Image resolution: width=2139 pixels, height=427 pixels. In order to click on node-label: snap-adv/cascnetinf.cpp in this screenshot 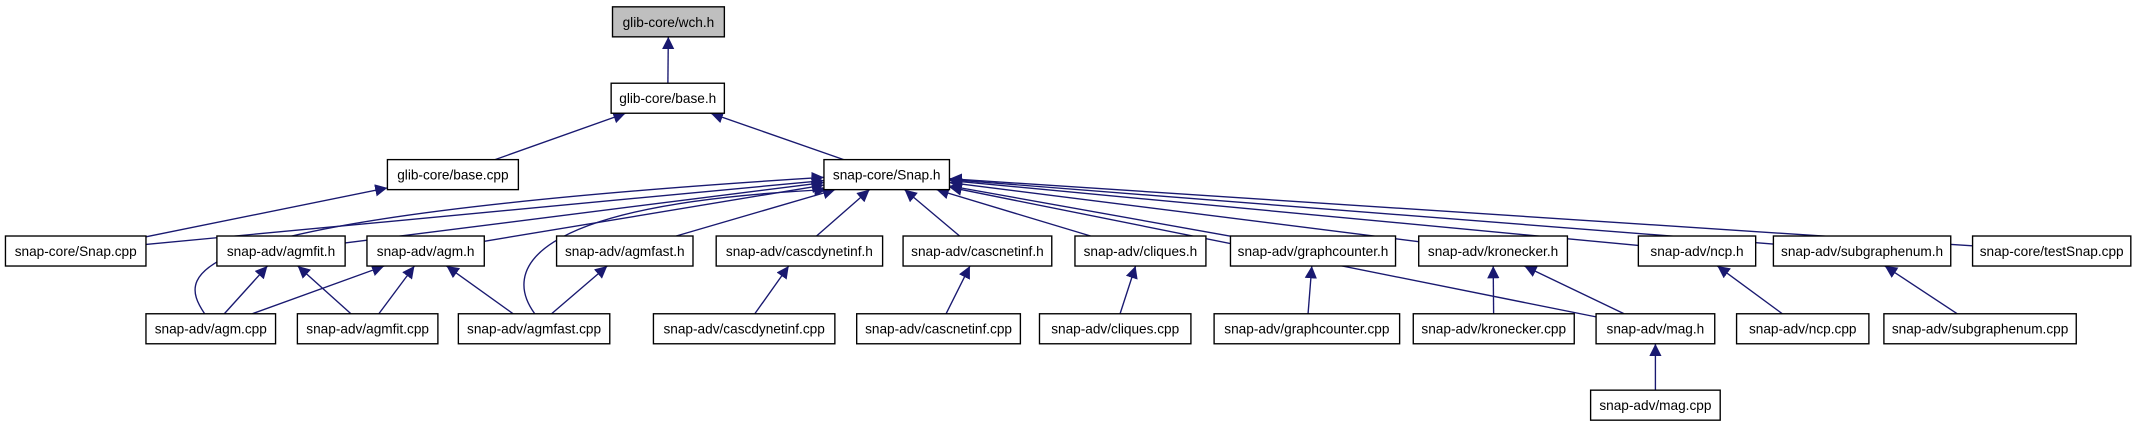, I will do `click(938, 329)`.